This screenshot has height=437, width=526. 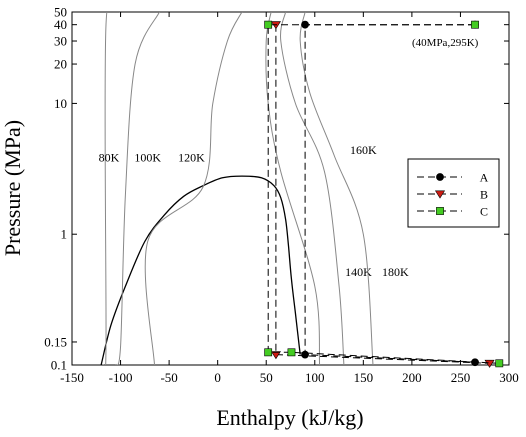 I want to click on x-tick-label: -150, so click(x=72, y=377).